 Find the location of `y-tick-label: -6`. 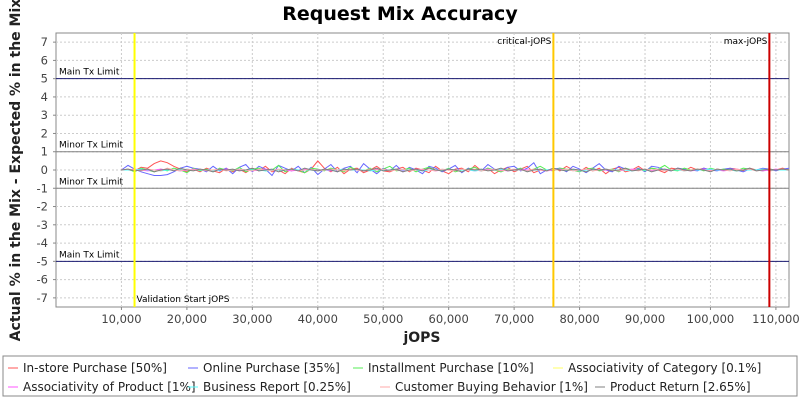

y-tick-label: -6 is located at coordinates (42, 280).